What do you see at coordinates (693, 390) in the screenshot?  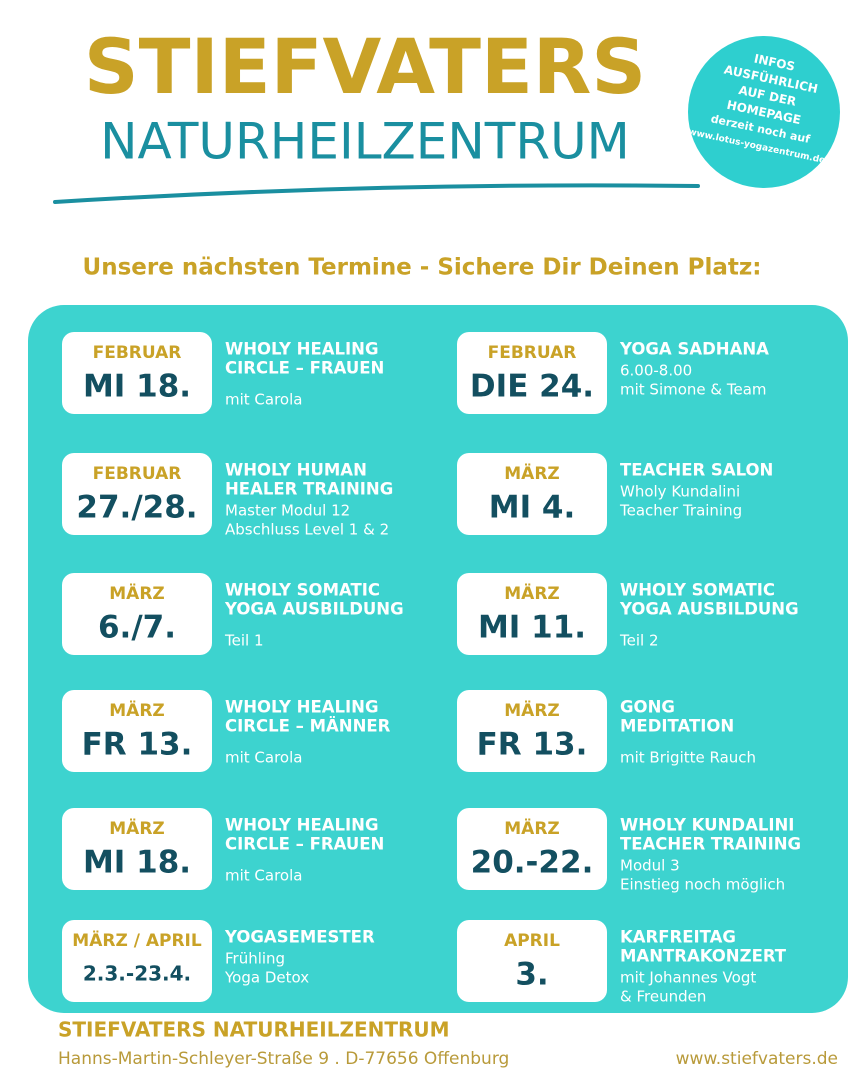 I see `event-detail: mit Simone & Team` at bounding box center [693, 390].